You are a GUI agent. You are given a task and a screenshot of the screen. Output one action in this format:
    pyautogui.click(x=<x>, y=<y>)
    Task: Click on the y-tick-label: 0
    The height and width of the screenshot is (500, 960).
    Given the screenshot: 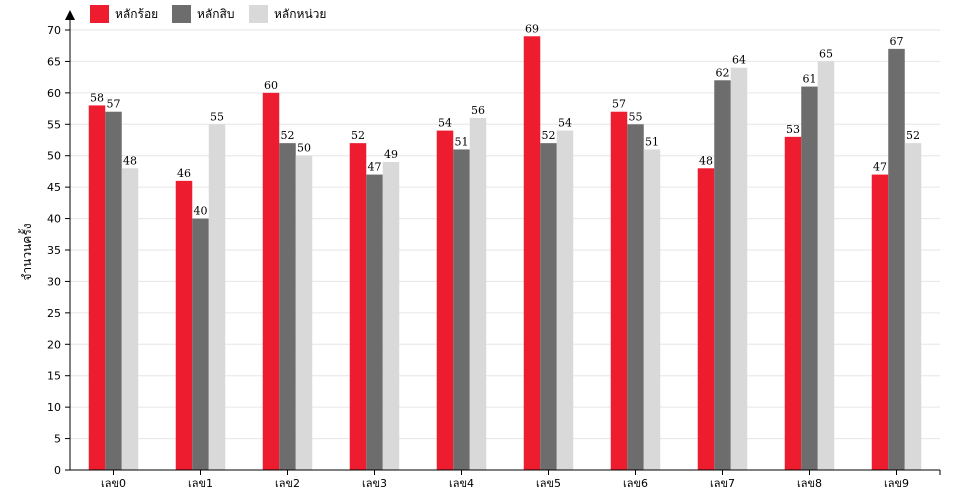 What is the action you would take?
    pyautogui.click(x=57, y=470)
    